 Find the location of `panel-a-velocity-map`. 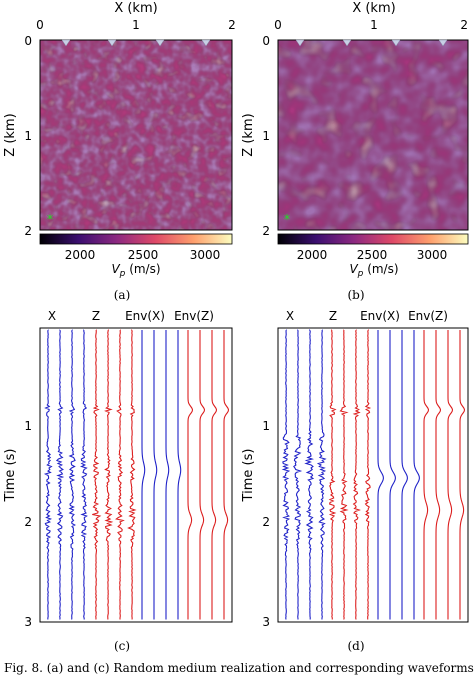

panel-a-velocity-map is located at coordinates (136, 135).